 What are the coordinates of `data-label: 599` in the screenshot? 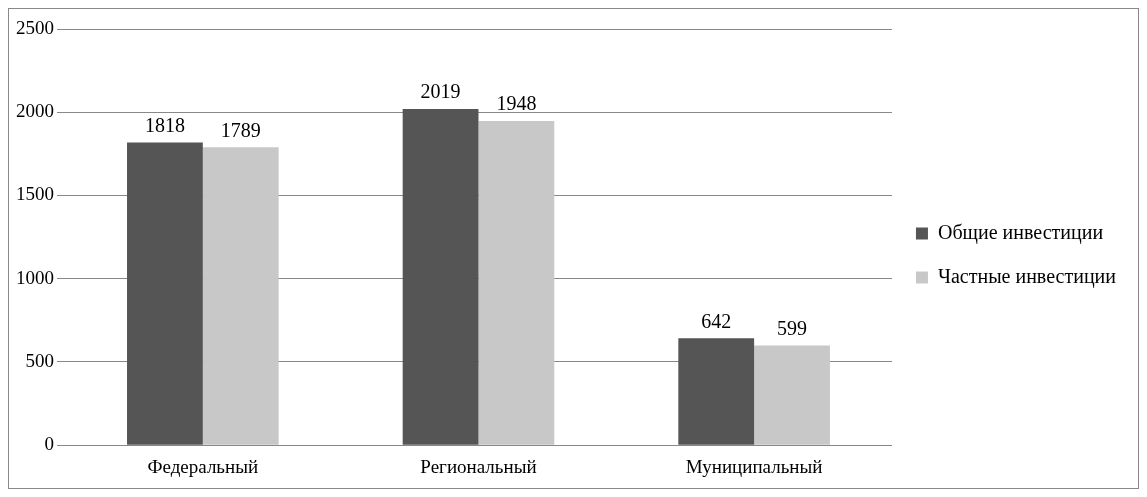 It's located at (792, 327).